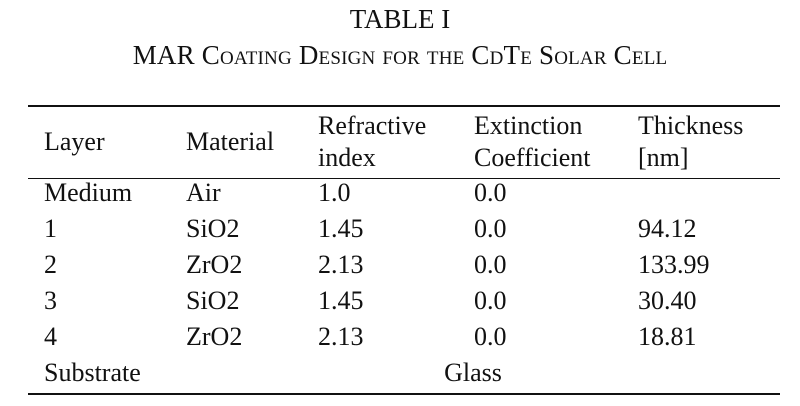 This screenshot has height=406, width=800. I want to click on row-4-thickness: 18.81, so click(667, 336).